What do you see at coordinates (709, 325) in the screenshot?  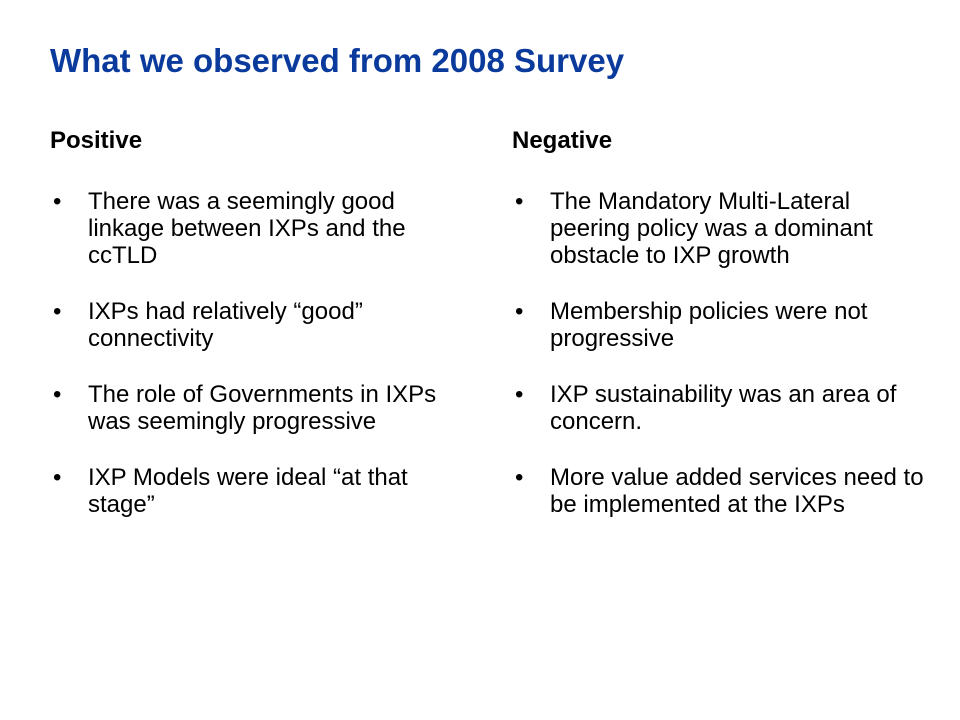 I see `list-item-text: Membership policies were not progressive` at bounding box center [709, 325].